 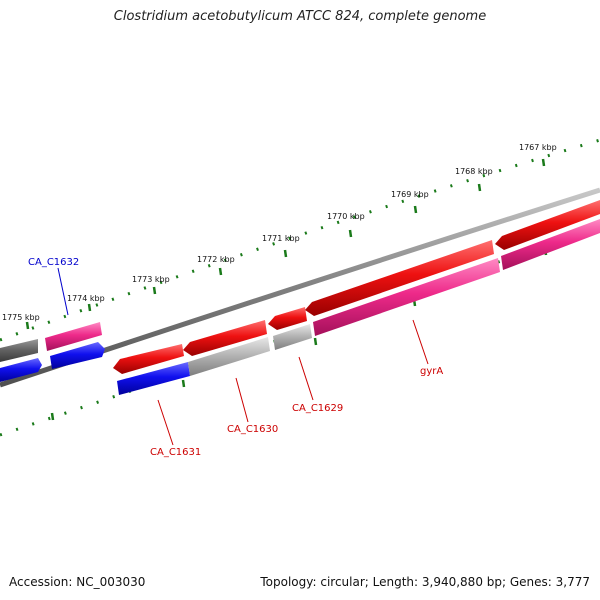 I want to click on tick-label: 1769 kbp, so click(x=410, y=194).